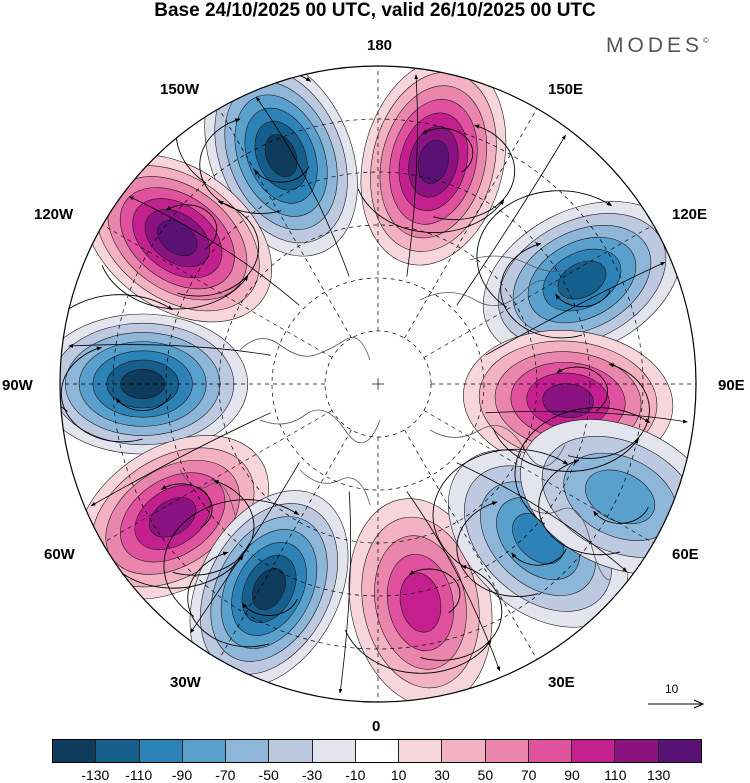 Image resolution: width=750 pixels, height=783 pixels. Describe the element at coordinates (690, 214) in the screenshot. I see `lon-label-120e: 120E` at that location.